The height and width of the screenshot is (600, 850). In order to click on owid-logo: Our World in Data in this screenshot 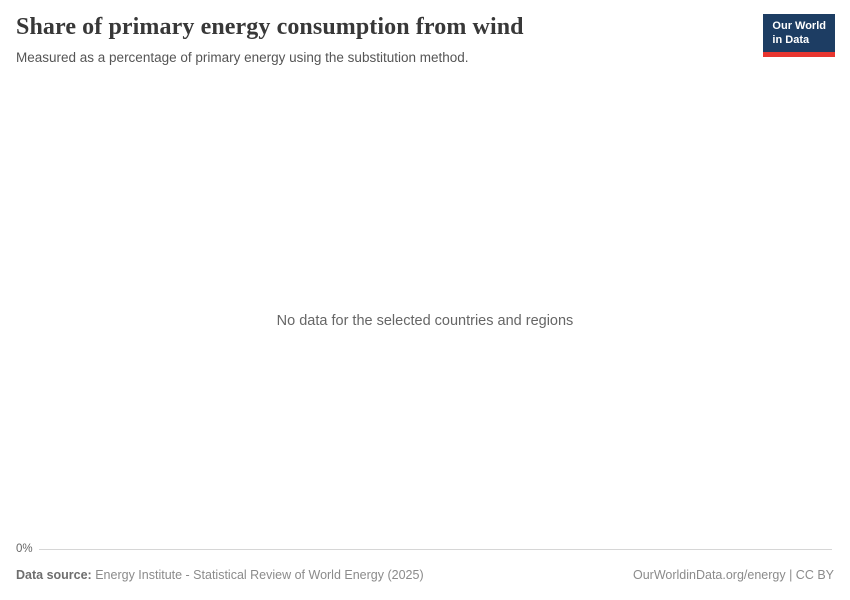, I will do `click(799, 35)`.